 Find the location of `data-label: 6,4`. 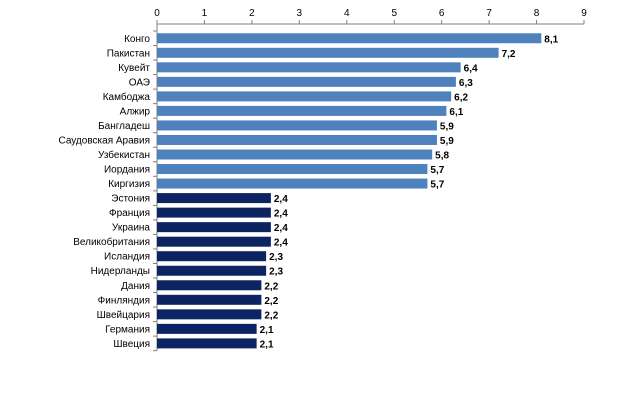

data-label: 6,4 is located at coordinates (471, 68).